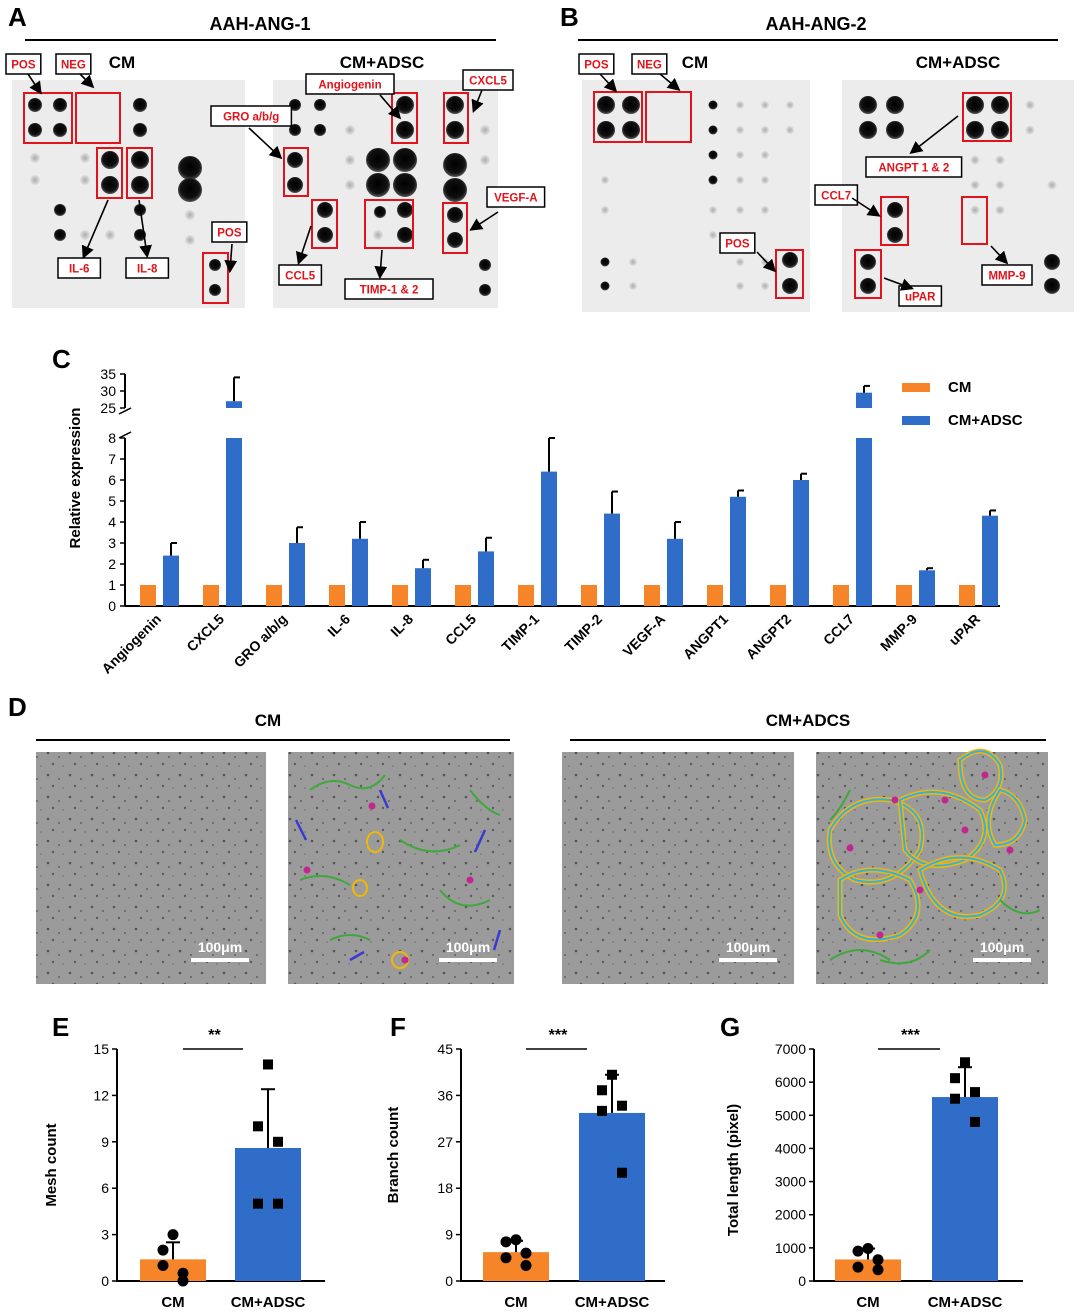  Describe the element at coordinates (695, 62) in the screenshot. I see `panel-b-left-label: CM` at that location.